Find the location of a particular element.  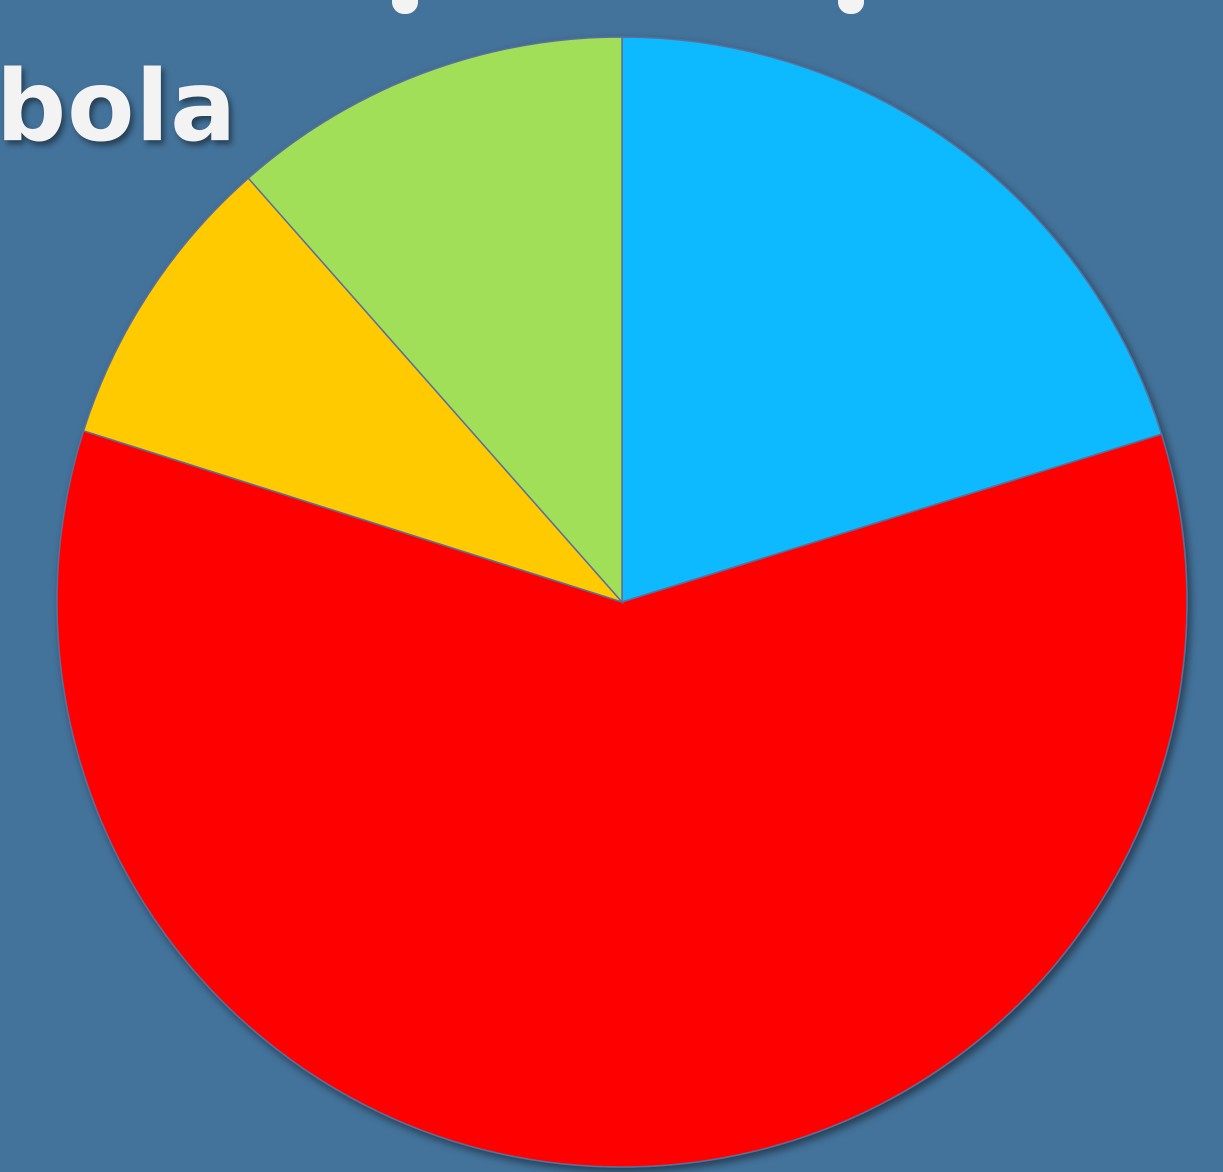

cropped-title-top is located at coordinates (611, 7).